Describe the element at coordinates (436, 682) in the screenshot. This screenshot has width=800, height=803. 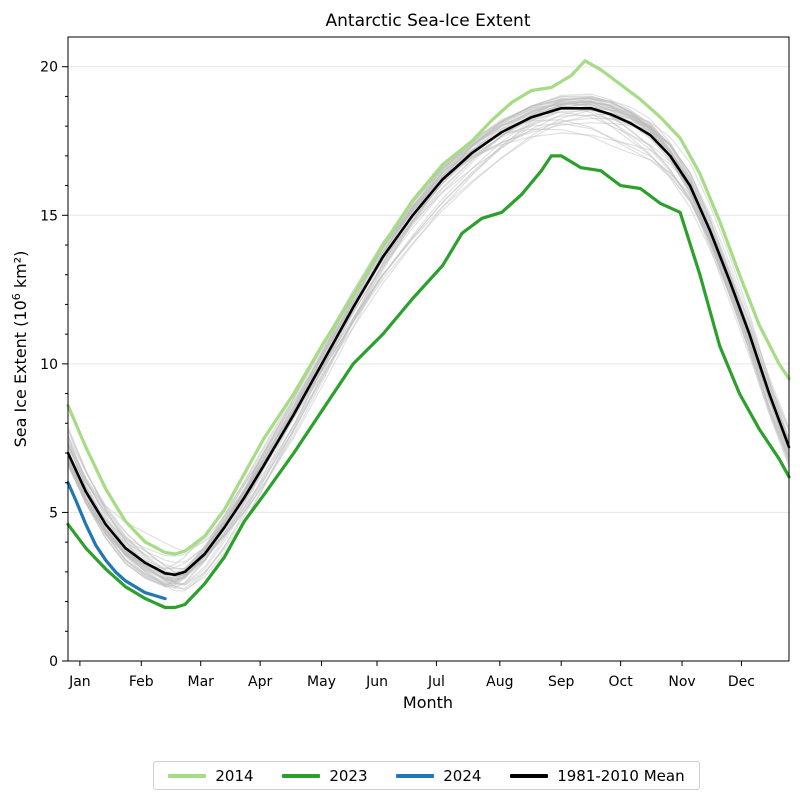
I see `x-tick-label: Jul` at that location.